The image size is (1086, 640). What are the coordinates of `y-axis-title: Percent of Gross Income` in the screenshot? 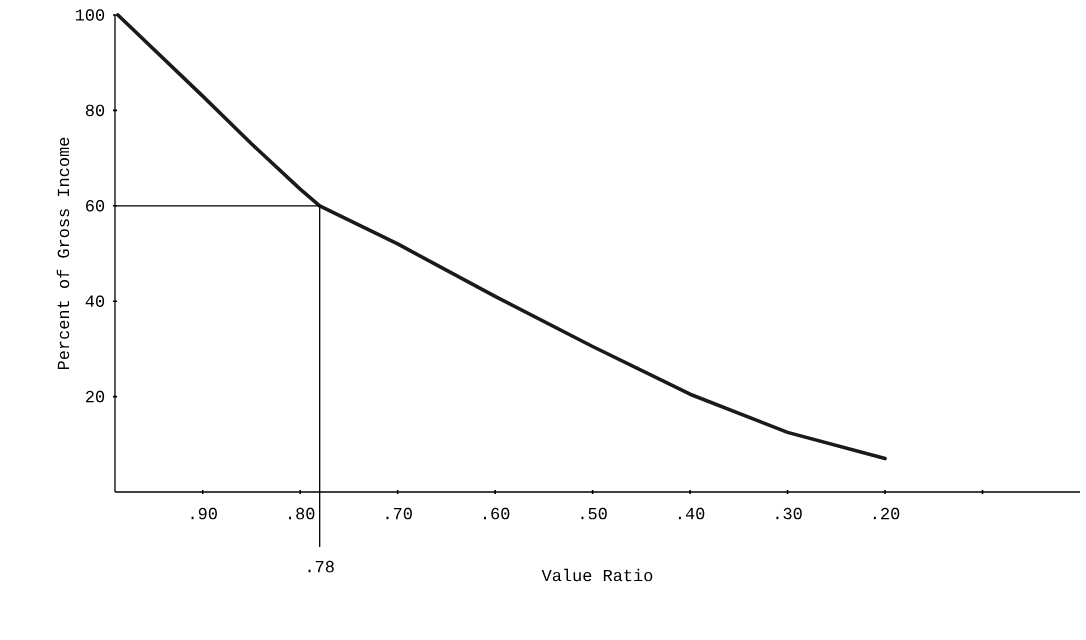 It's located at (63, 253).